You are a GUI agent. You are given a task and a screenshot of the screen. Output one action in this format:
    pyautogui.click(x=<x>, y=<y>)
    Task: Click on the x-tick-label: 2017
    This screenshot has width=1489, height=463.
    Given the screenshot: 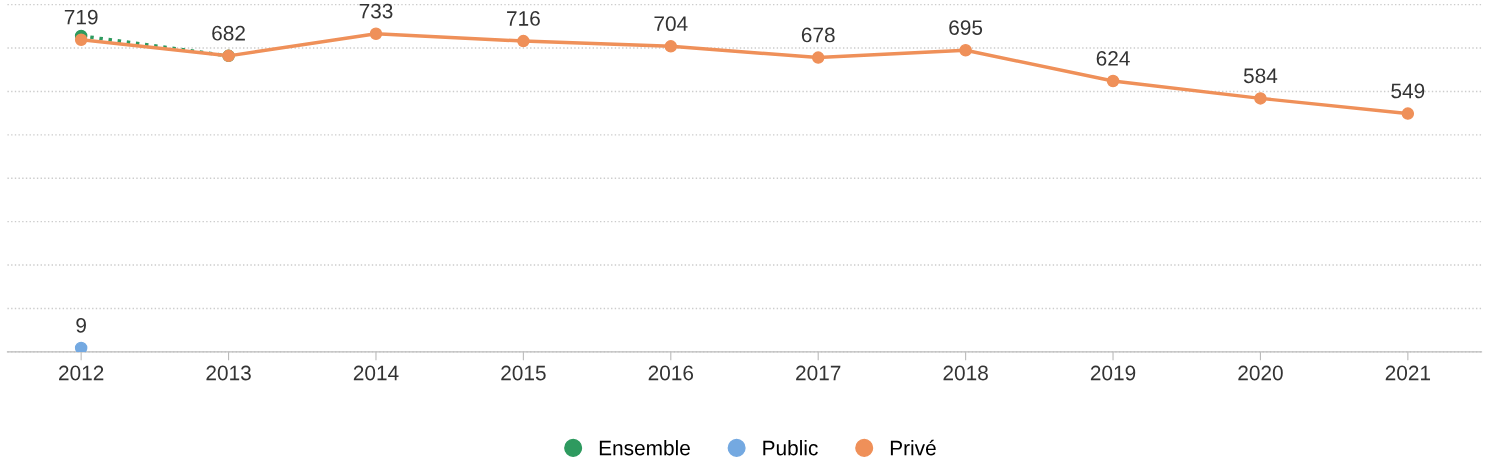 What is the action you would take?
    pyautogui.click(x=818, y=373)
    